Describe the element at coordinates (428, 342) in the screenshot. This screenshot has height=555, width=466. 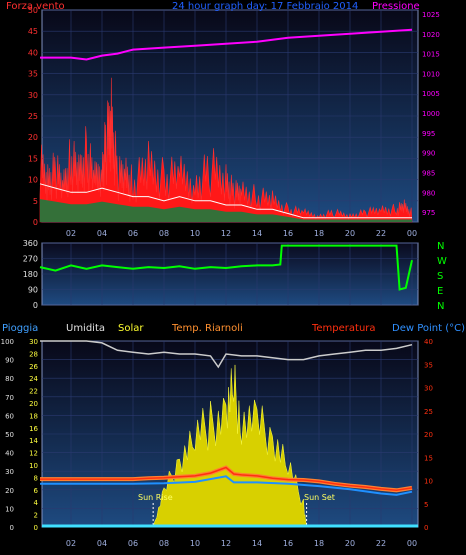
I see `tick-label-temperature: 40` at that location.